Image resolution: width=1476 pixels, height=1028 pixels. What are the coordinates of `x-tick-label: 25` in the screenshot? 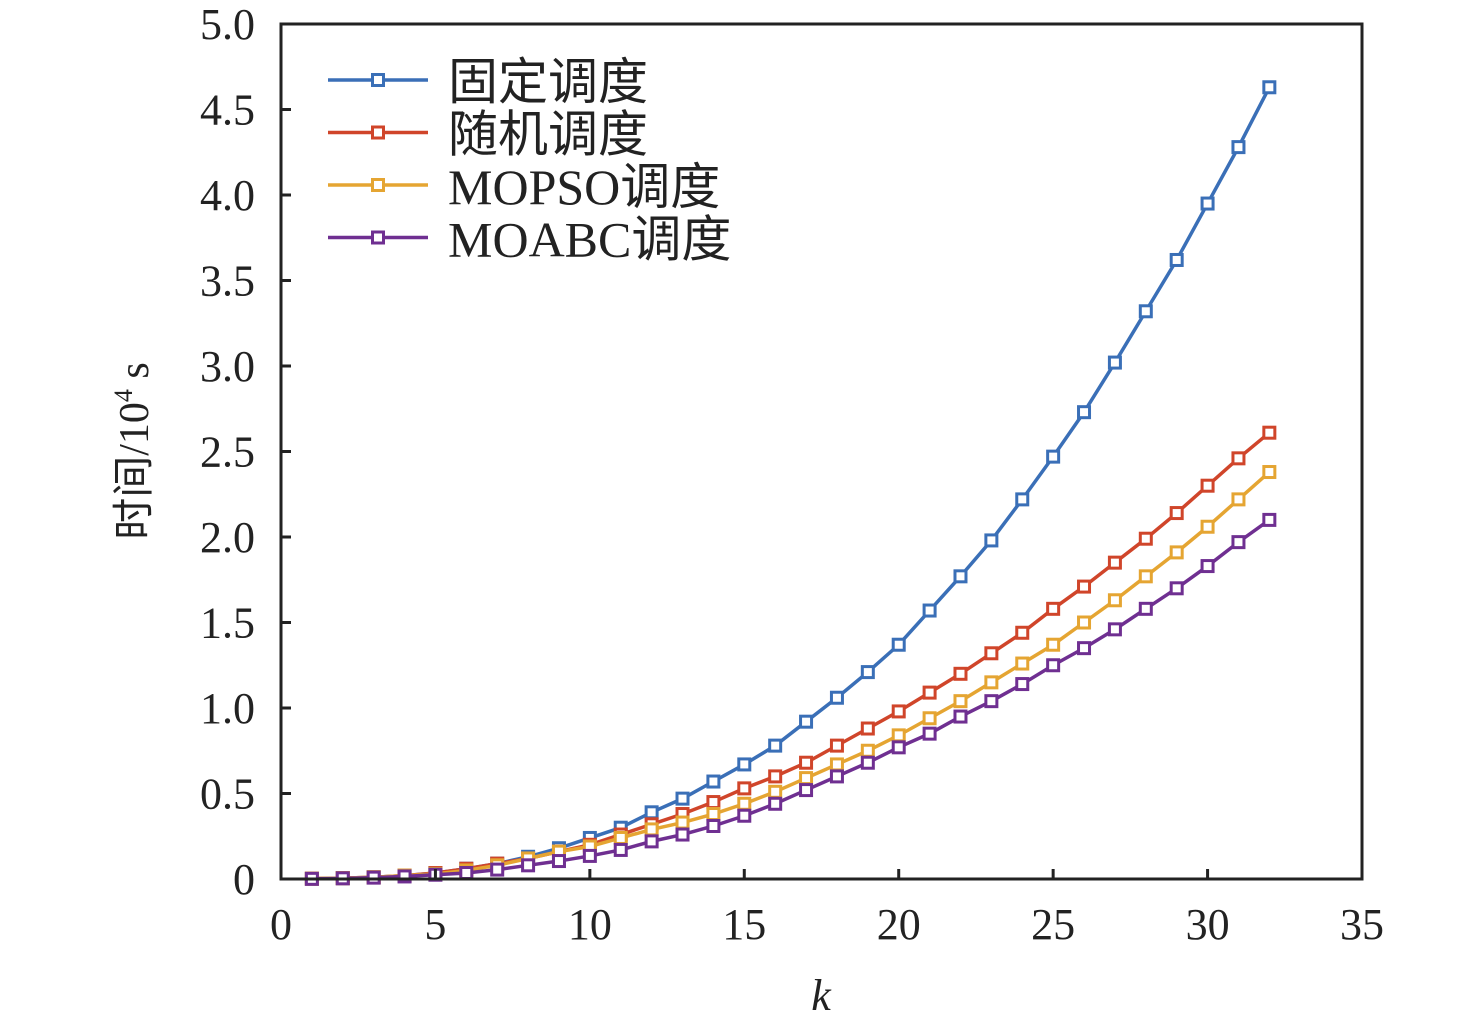 It's located at (1053, 924).